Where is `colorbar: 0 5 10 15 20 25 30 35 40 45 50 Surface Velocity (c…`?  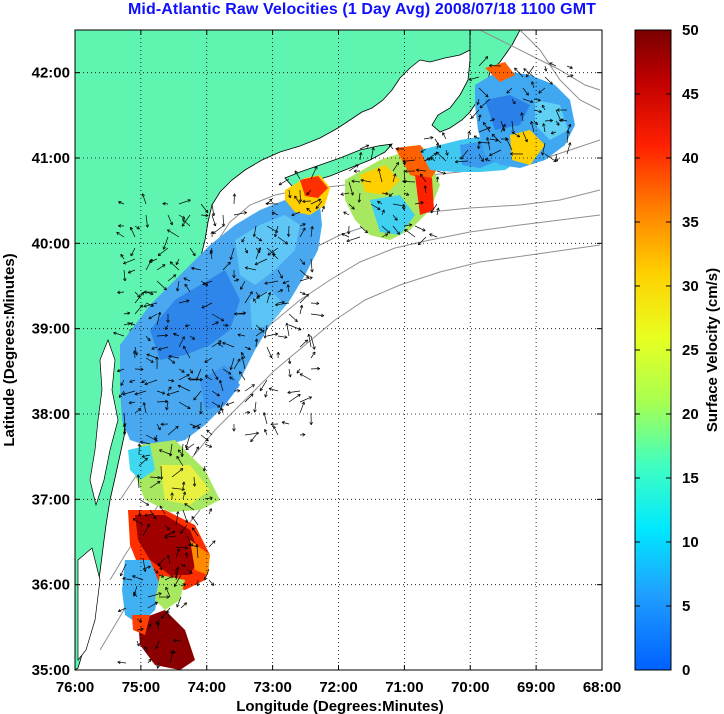 colorbar: 0 5 10 15 20 25 30 35 40 45 50 Surface Velocity (c… is located at coordinates (677, 350).